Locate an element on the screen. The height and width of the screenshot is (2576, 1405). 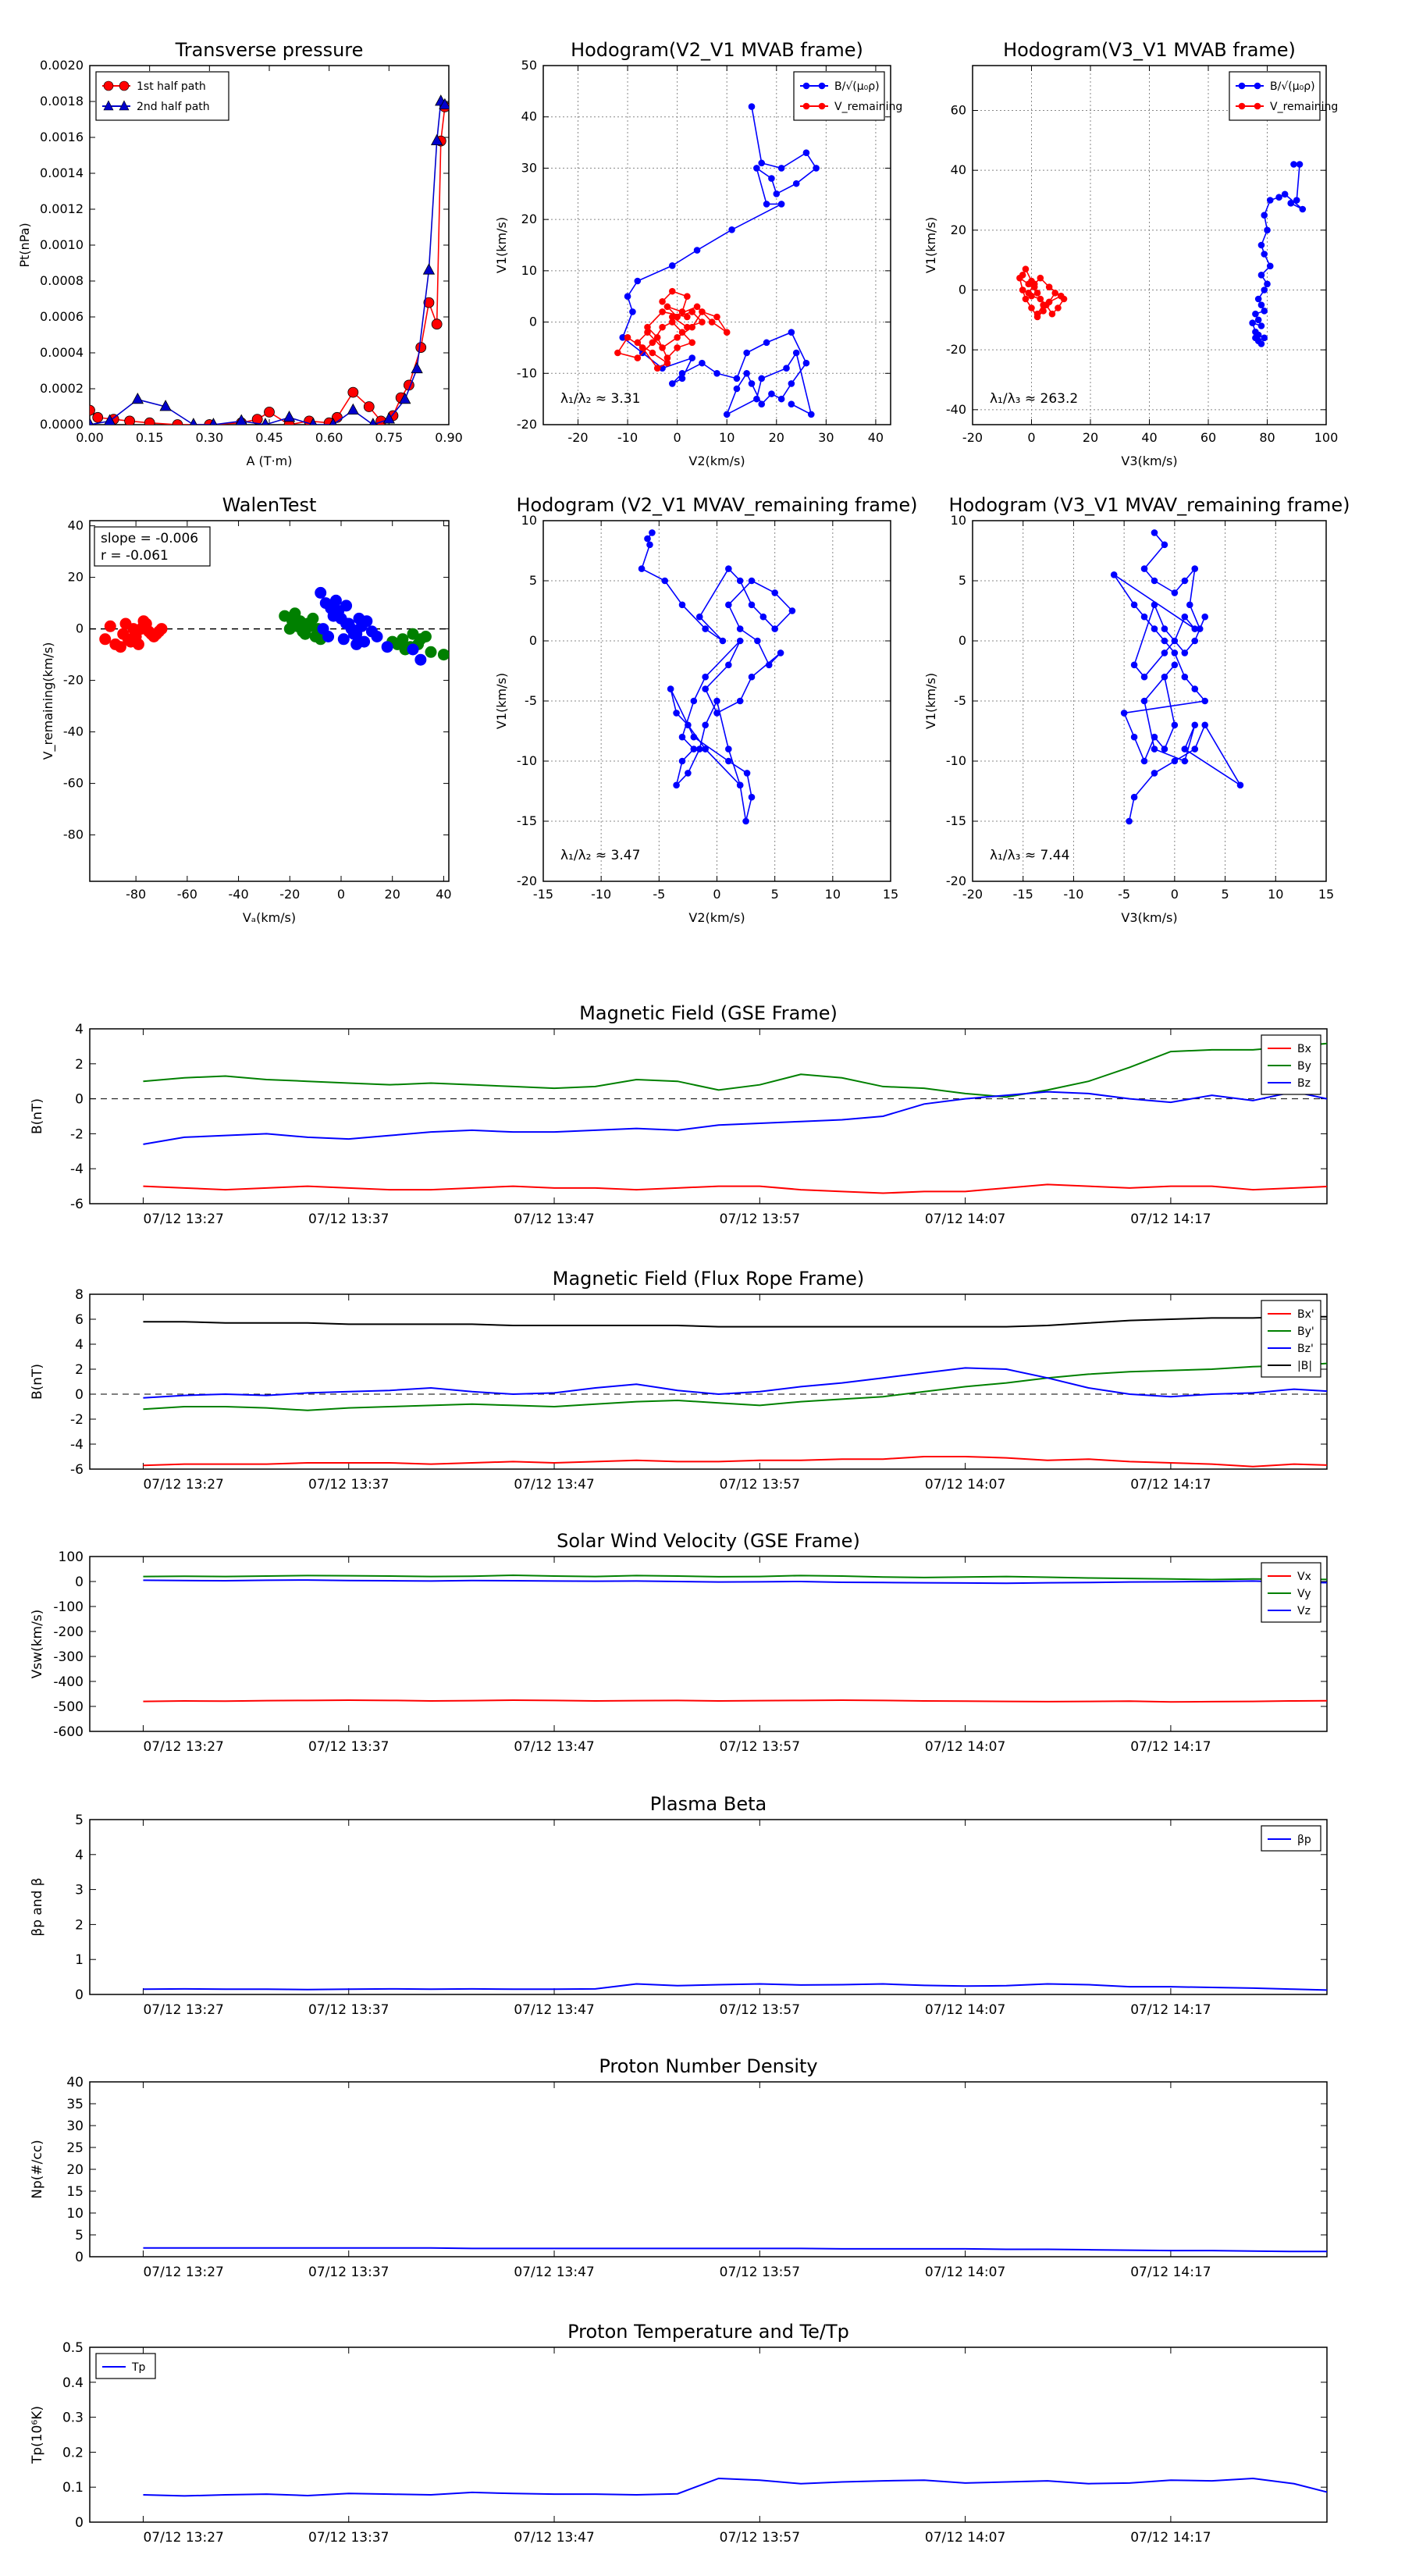
x-tick-label: 07/12 14:07 is located at coordinates (965, 2538).